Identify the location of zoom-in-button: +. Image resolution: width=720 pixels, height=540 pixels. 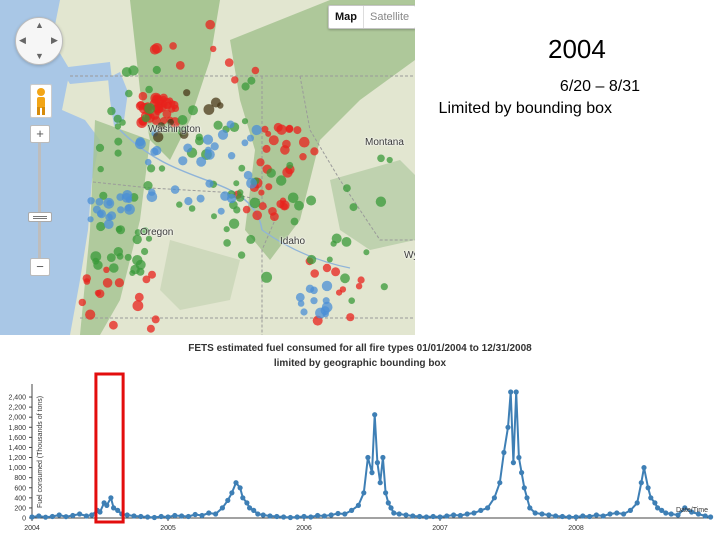
(40, 134).